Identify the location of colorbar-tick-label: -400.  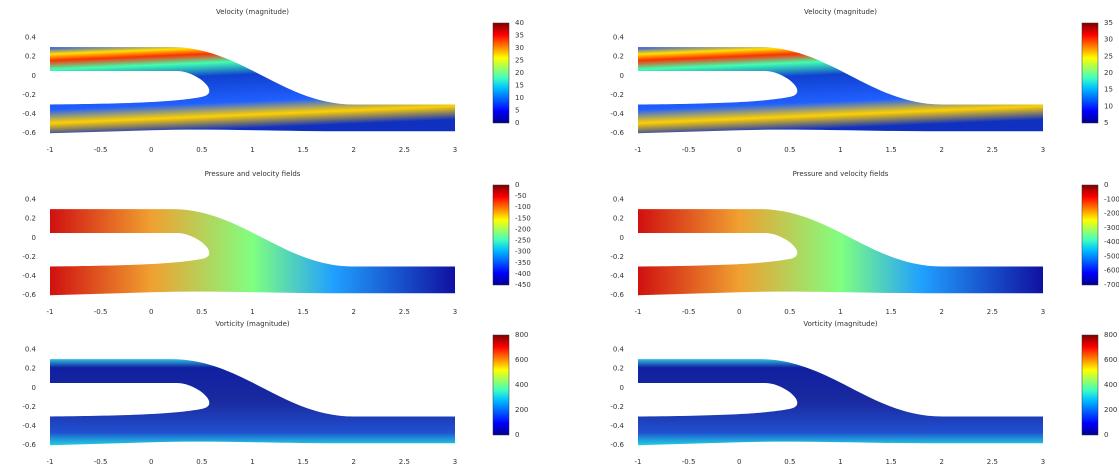
(1111, 242).